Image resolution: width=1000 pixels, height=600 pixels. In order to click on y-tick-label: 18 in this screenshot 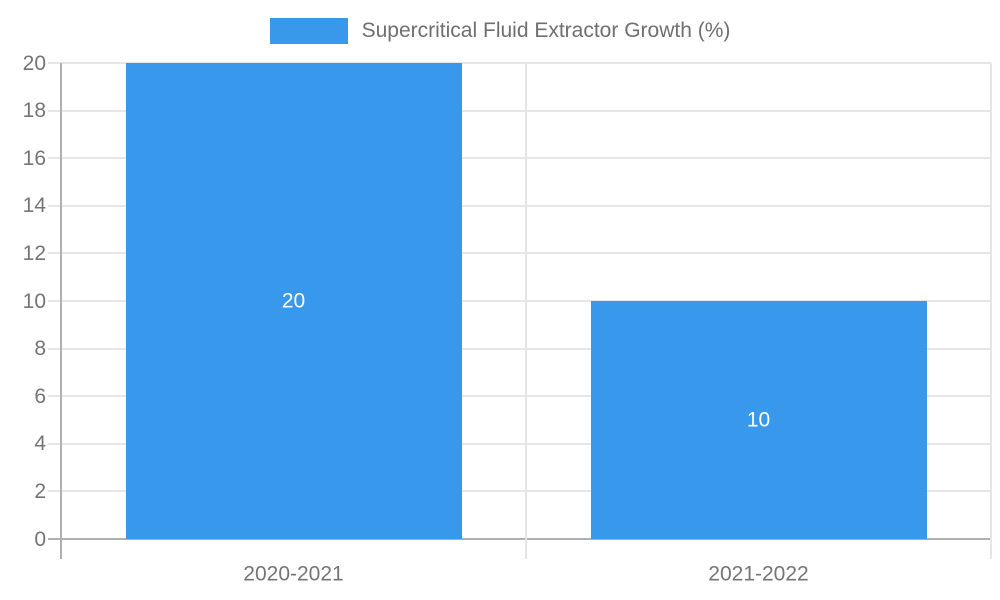, I will do `click(34, 111)`.